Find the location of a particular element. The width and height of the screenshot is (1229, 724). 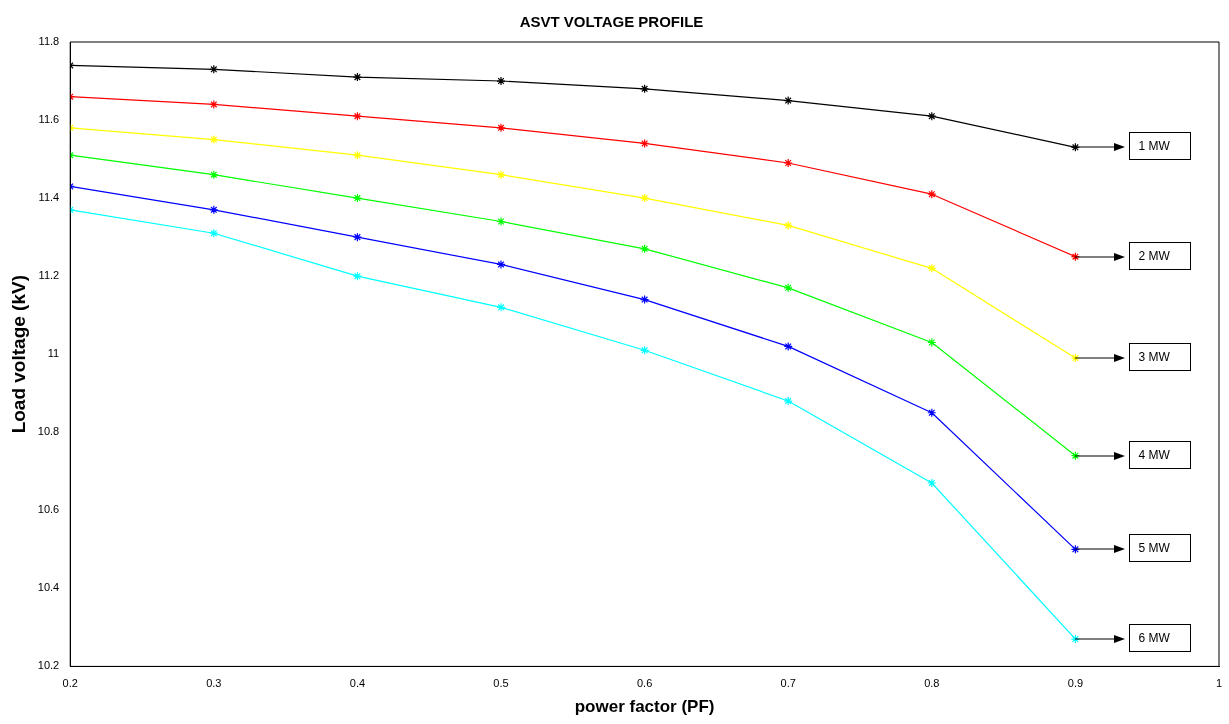

y-tick-label: 11.6 is located at coordinates (49, 119).